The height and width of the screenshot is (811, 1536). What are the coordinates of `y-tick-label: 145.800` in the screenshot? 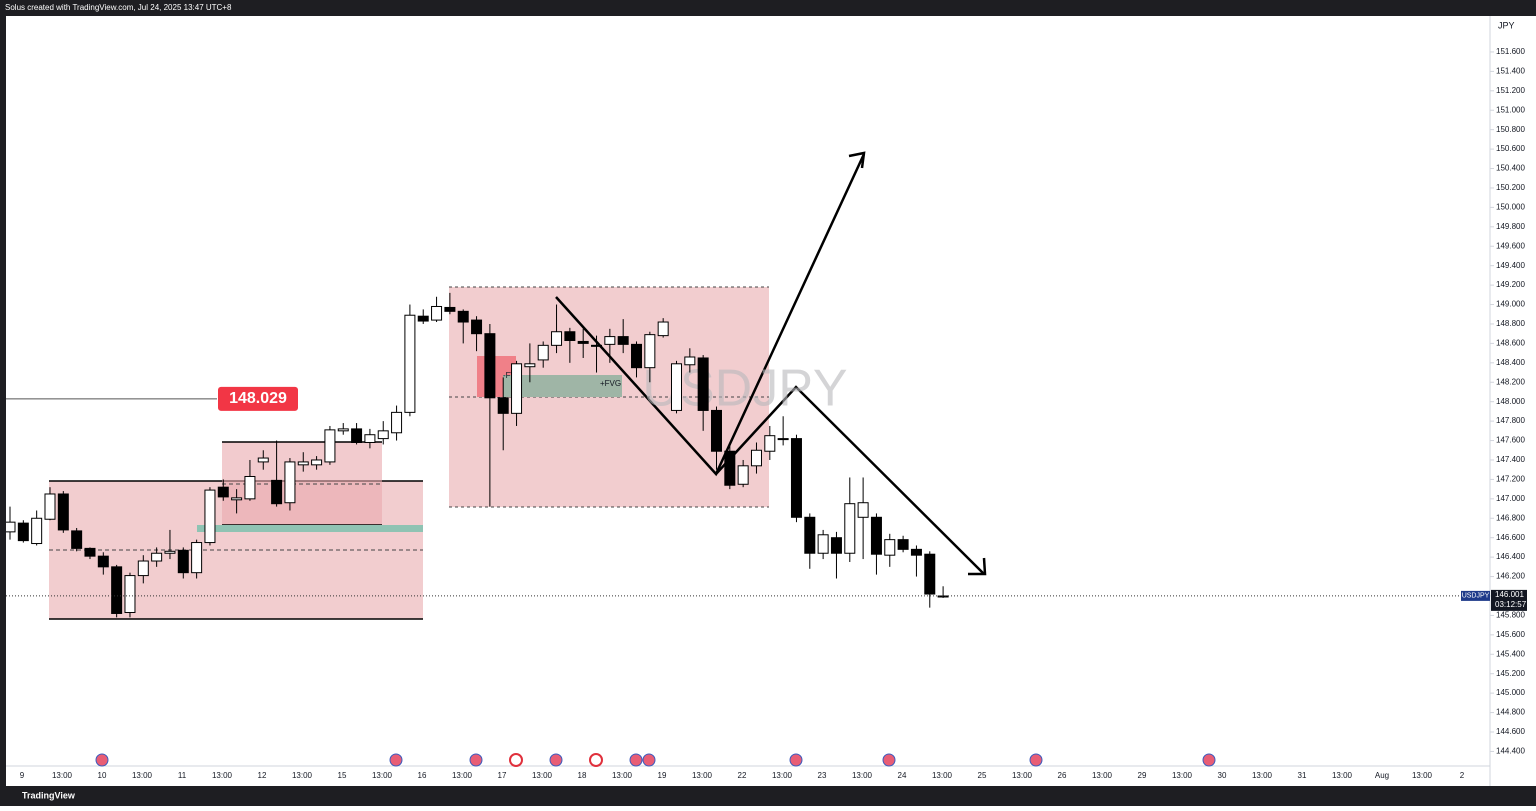 It's located at (1510, 615).